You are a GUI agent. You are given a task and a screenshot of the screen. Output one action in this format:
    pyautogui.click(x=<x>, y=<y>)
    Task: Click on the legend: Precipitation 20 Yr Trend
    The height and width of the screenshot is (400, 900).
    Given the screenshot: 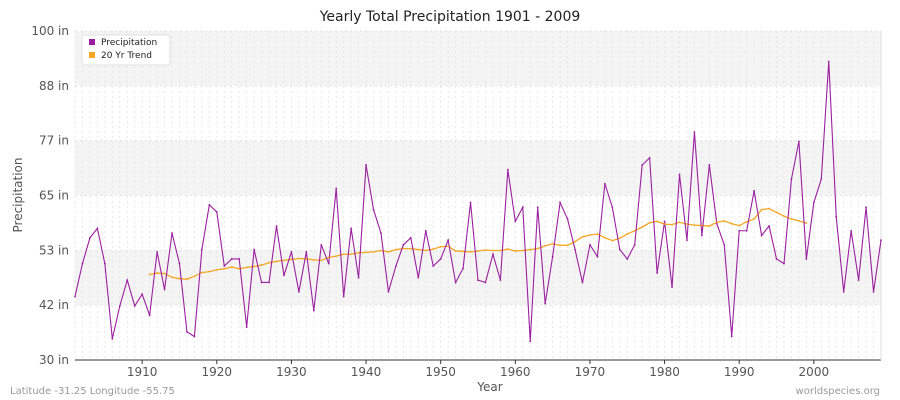 What is the action you would take?
    pyautogui.click(x=126, y=50)
    